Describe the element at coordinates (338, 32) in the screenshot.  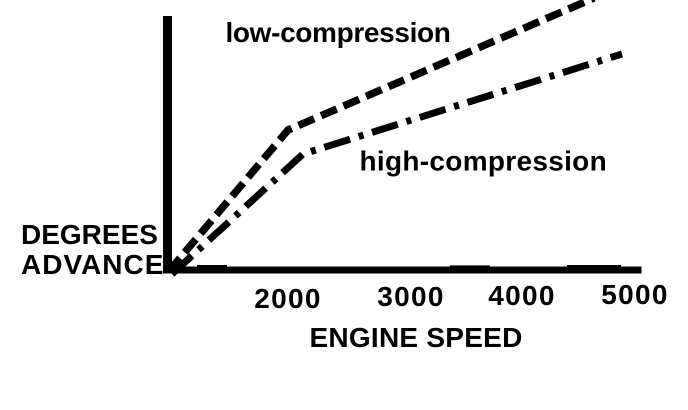
I see `svg-text: low-compression` at that location.